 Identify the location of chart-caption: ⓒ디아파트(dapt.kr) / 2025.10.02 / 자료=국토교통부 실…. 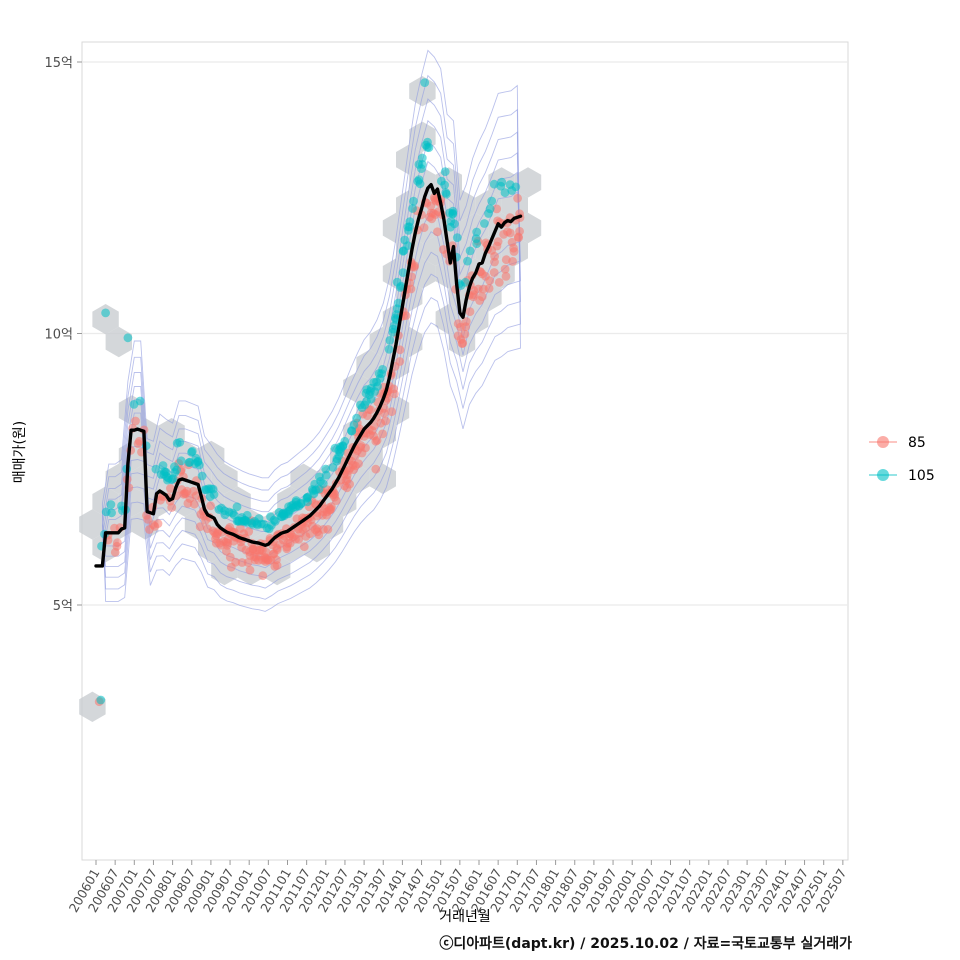
(645, 943).